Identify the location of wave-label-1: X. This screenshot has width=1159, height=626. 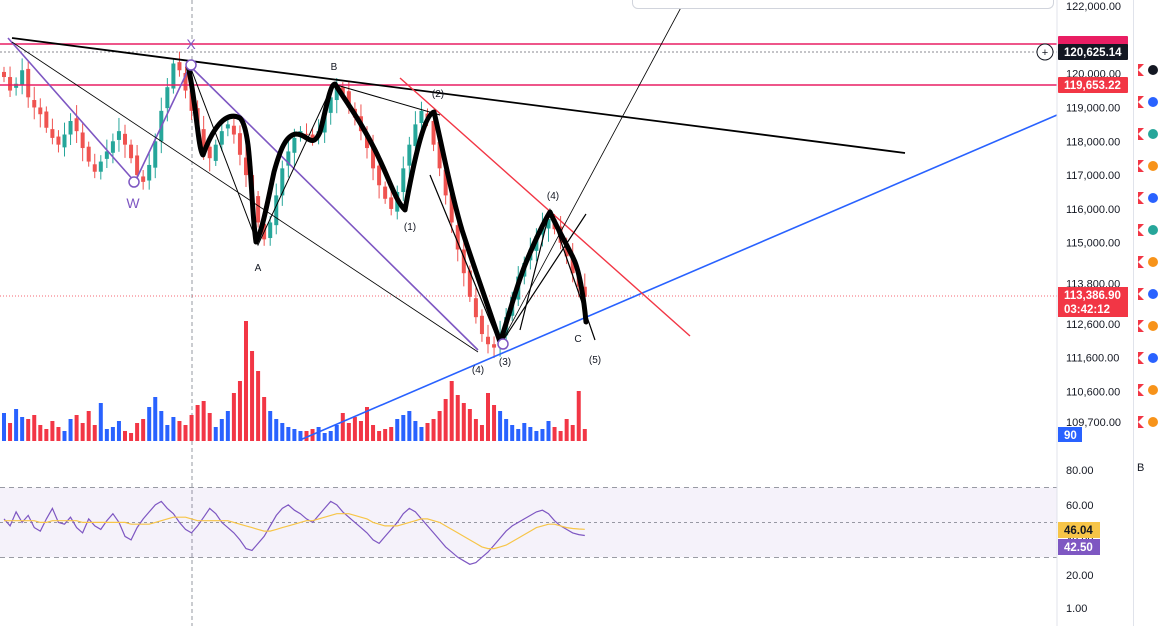
(191, 44).